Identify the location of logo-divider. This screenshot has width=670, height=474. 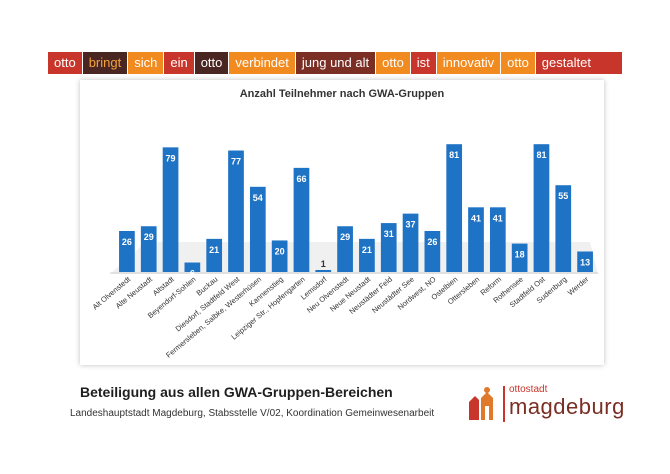
(504, 404).